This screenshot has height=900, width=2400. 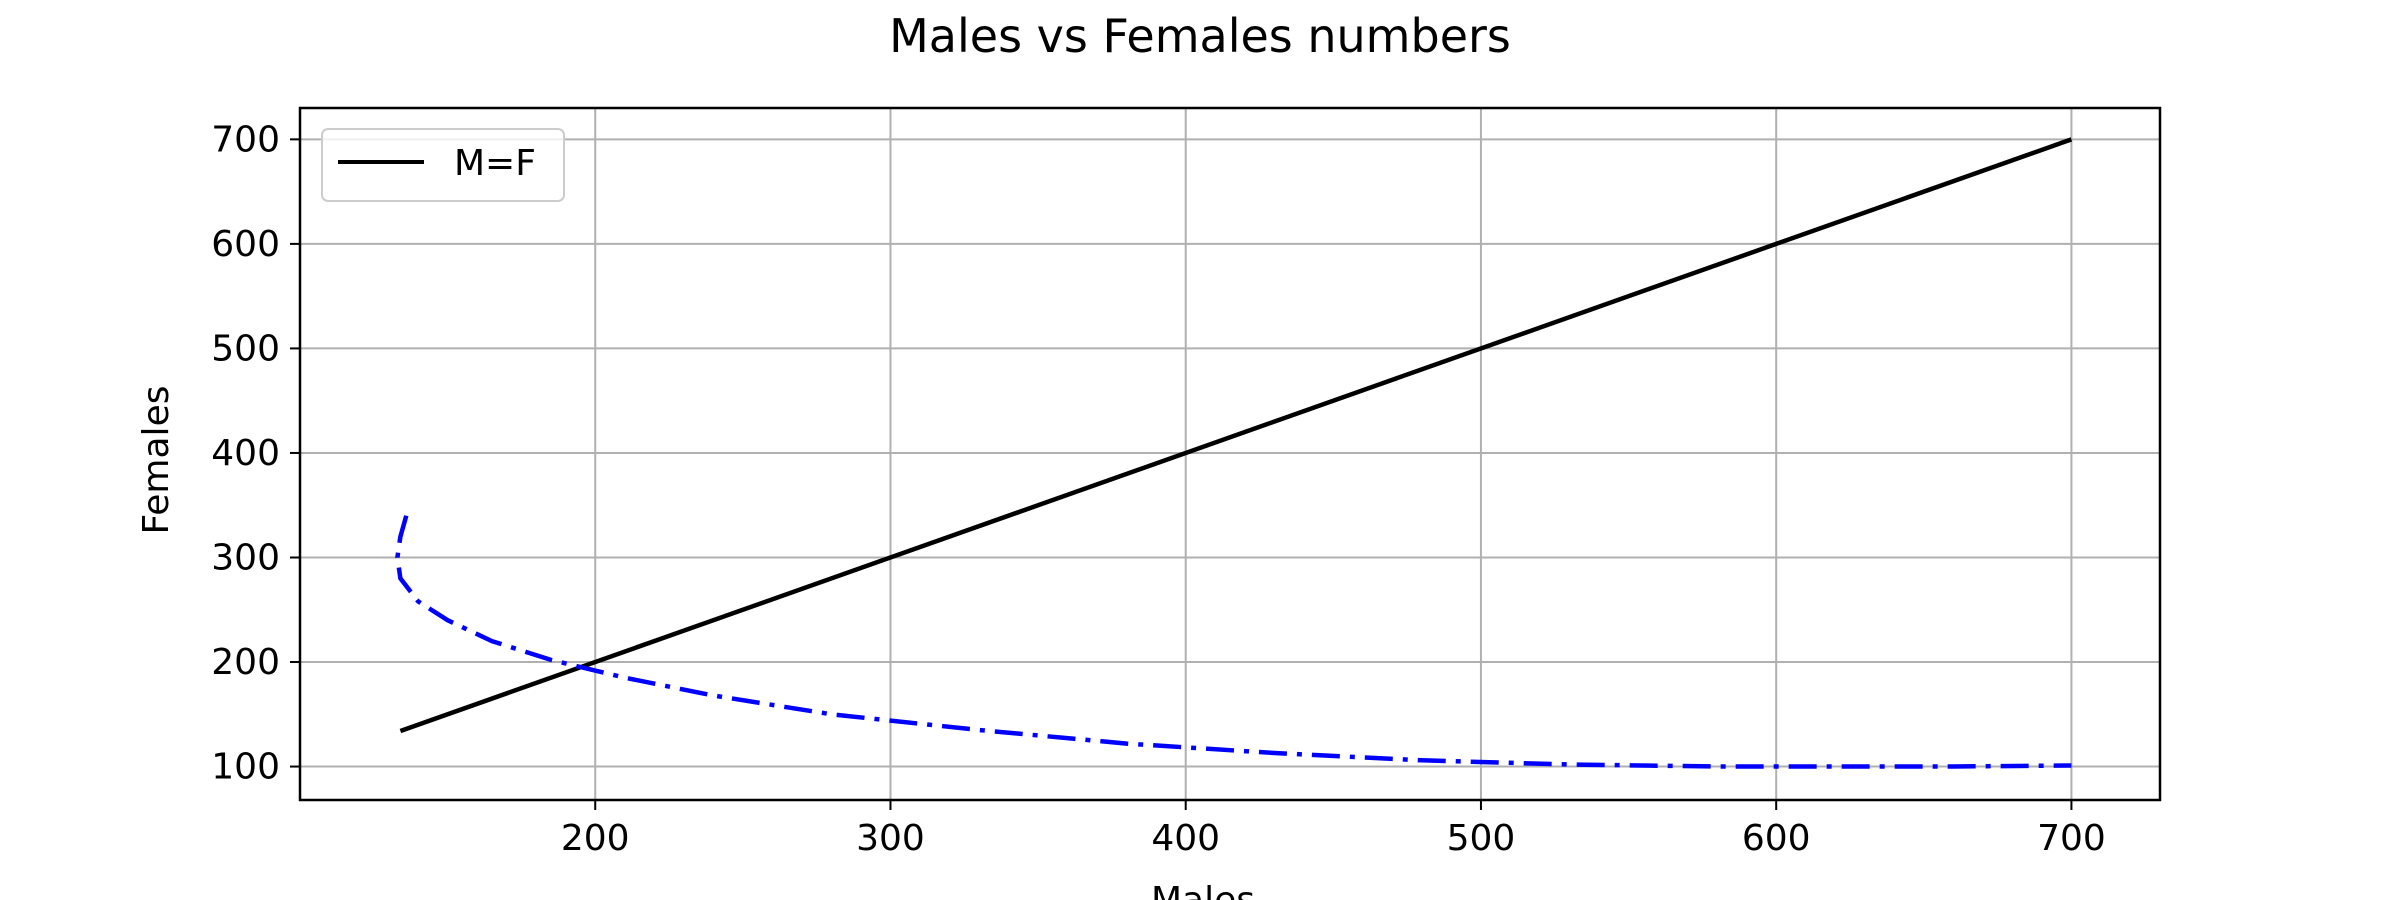 What do you see at coordinates (1776, 838) in the screenshot?
I see `x-tick-label: 600` at bounding box center [1776, 838].